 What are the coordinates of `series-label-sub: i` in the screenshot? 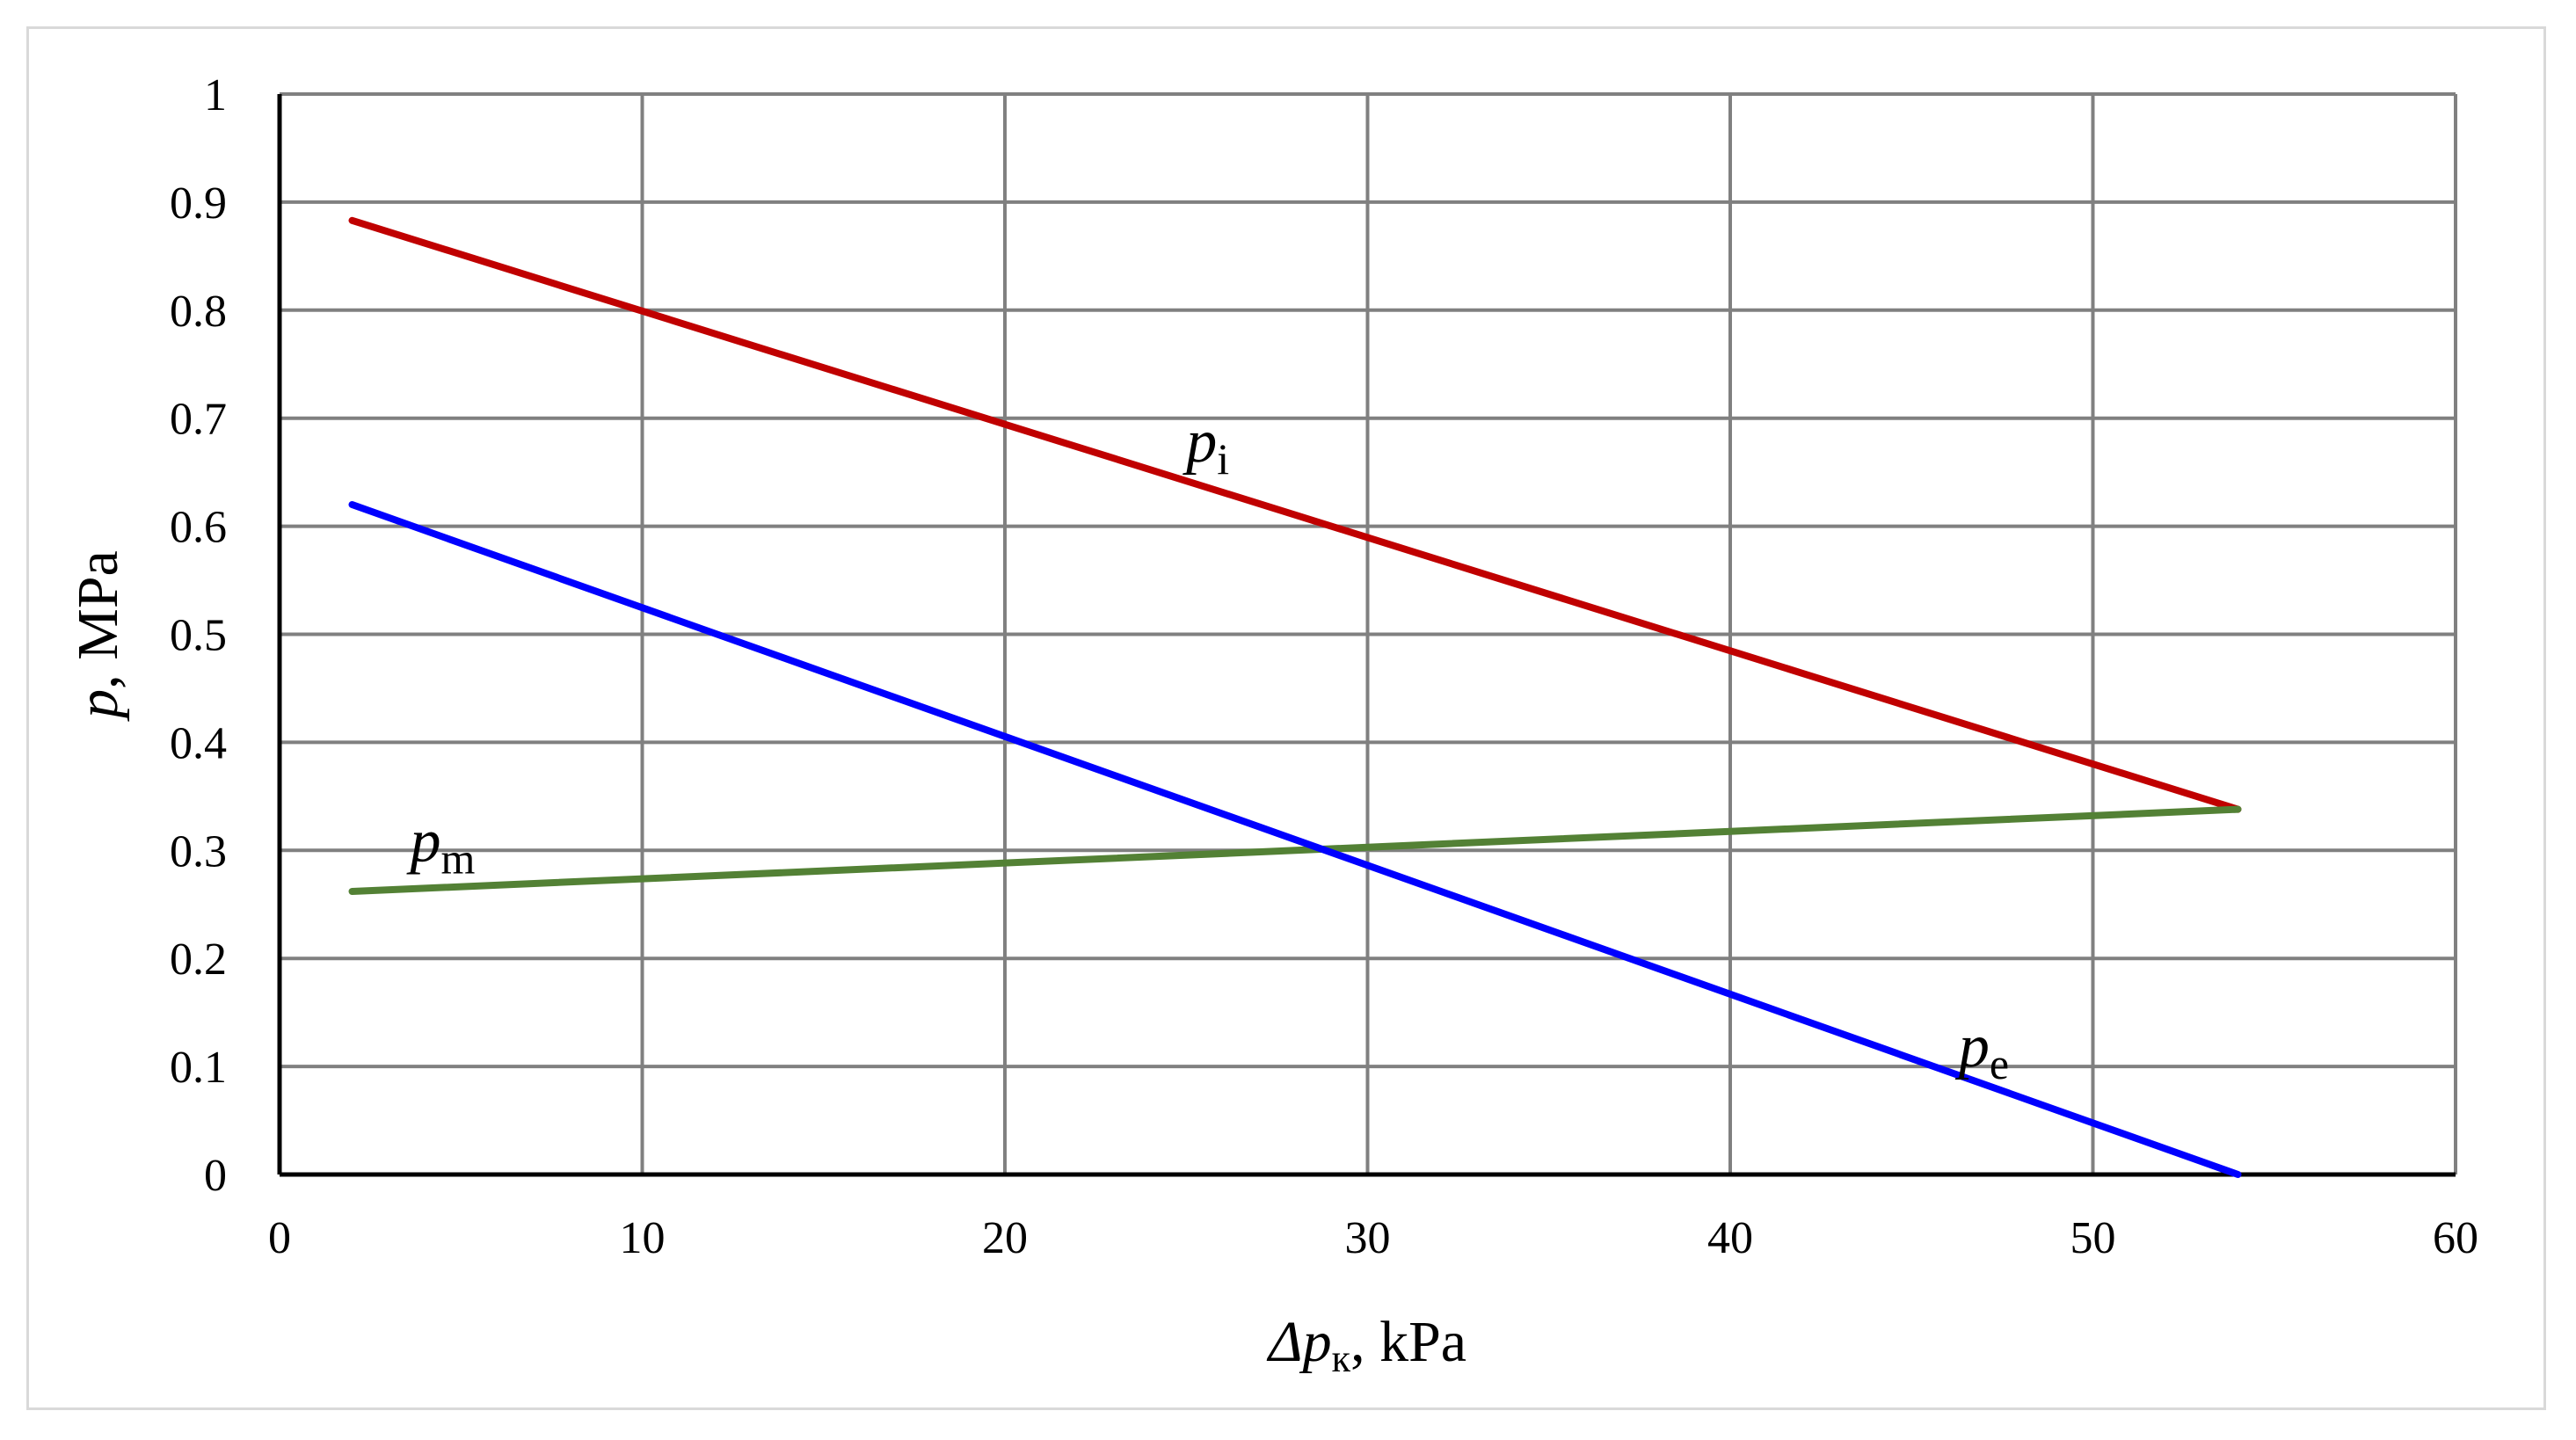 It's located at (1223, 459).